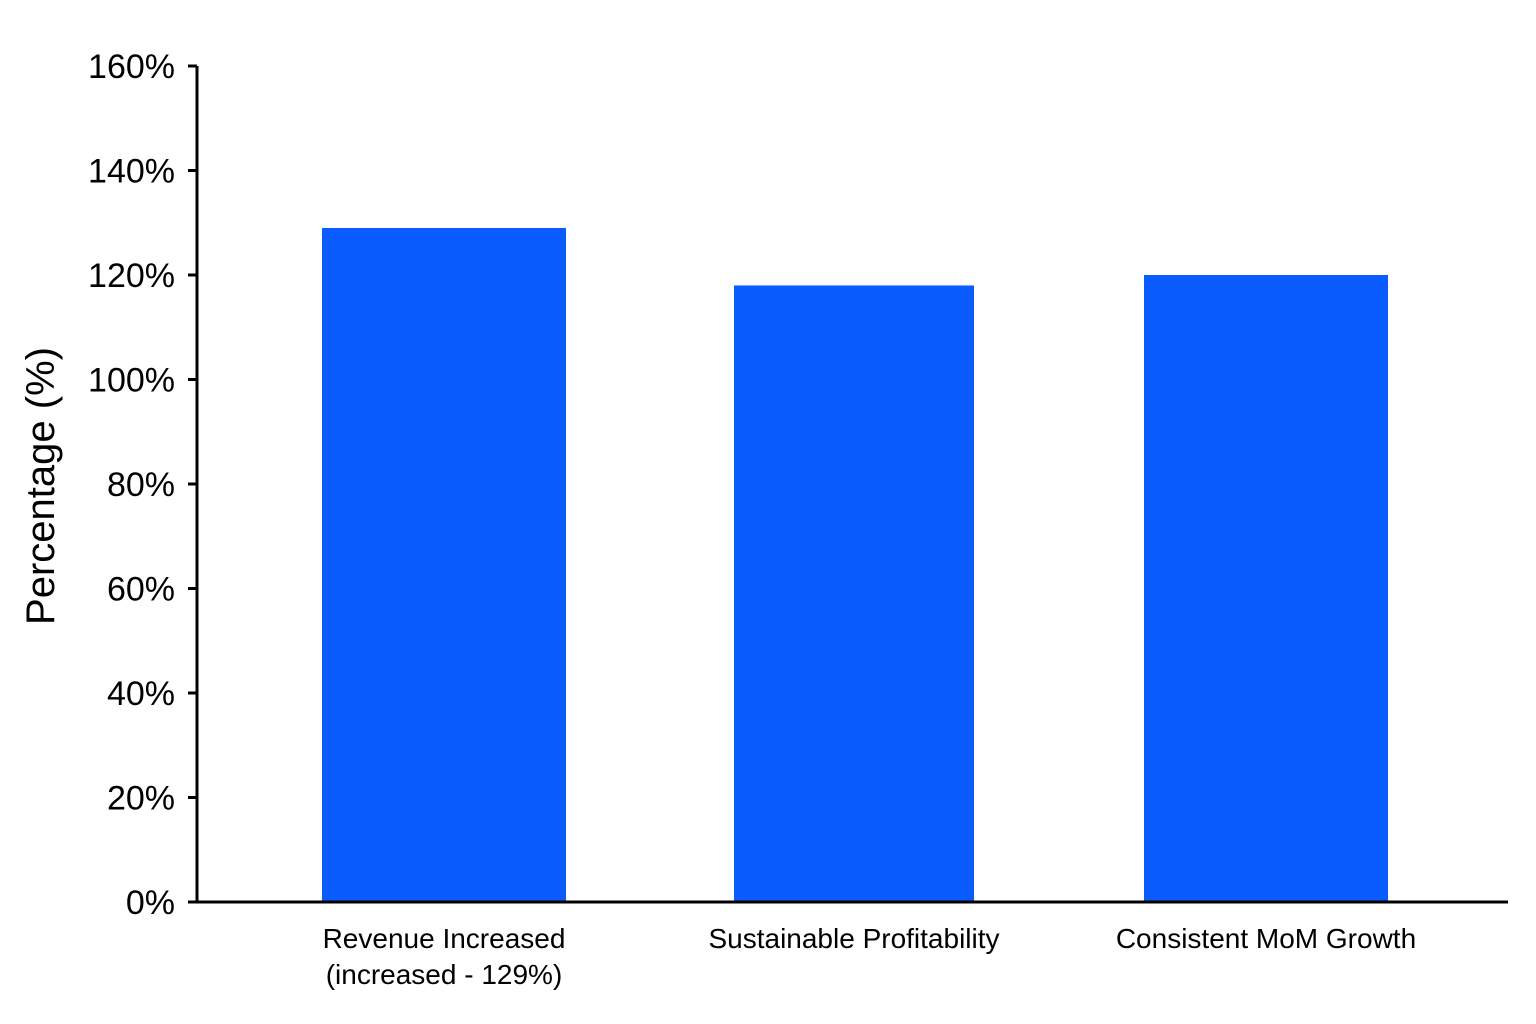 The width and height of the screenshot is (1536, 1024). Describe the element at coordinates (444, 974) in the screenshot. I see `x-category-label-line: (increased - 129%)` at that location.